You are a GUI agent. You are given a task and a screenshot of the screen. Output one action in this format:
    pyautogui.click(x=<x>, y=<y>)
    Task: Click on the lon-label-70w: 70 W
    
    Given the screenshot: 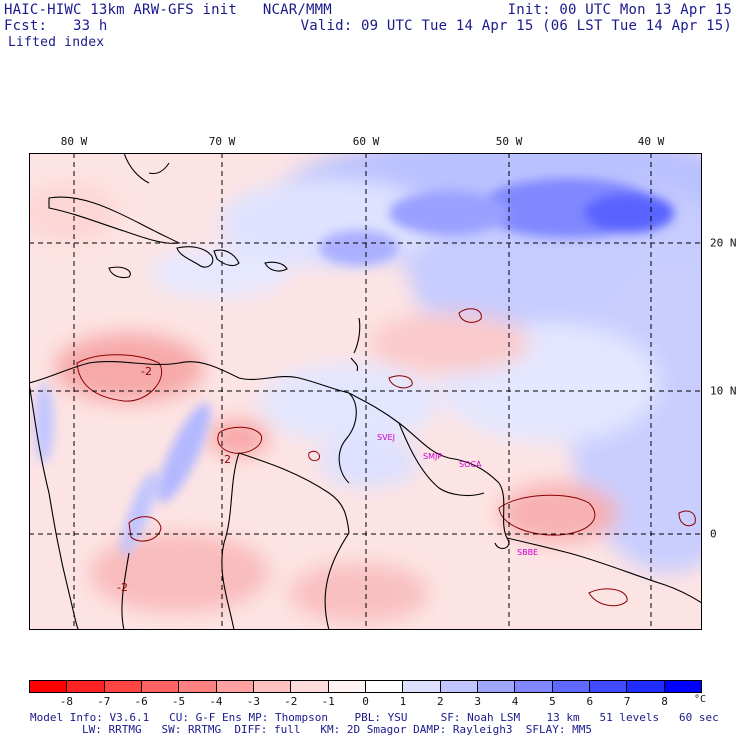 What is the action you would take?
    pyautogui.click(x=222, y=141)
    